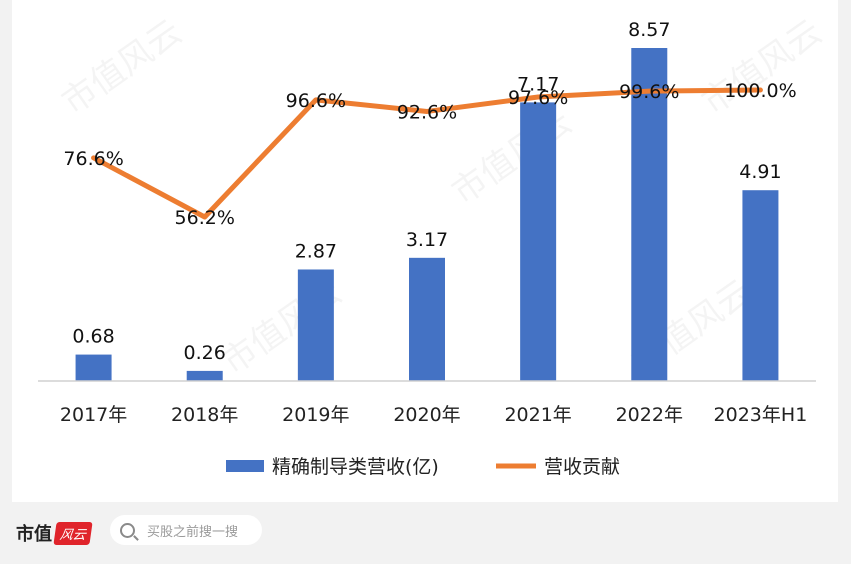  I want to click on legend-swatch-bar, so click(245, 466).